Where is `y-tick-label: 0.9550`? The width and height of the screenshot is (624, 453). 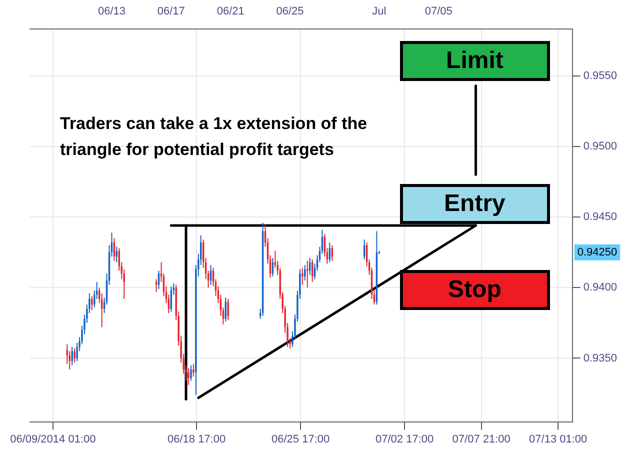 y-tick-label: 0.9550 is located at coordinates (600, 76).